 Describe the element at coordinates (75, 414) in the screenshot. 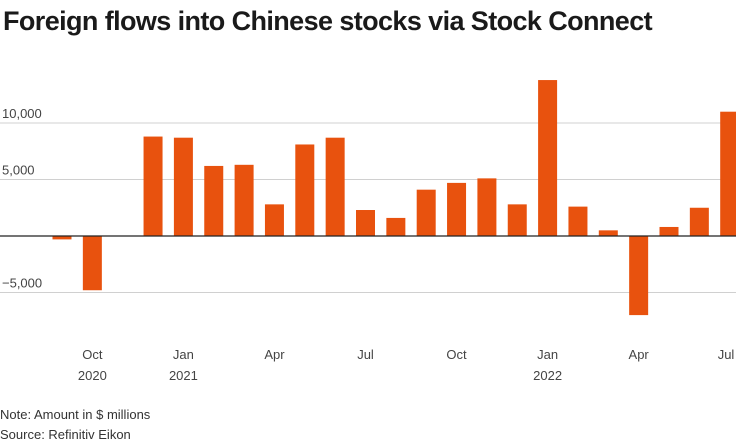

I see `note-text: Note: Amount in $ millions` at that location.